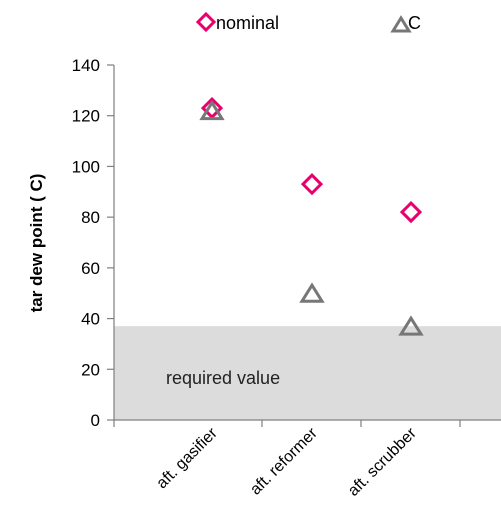 Image resolution: width=501 pixels, height=526 pixels. What do you see at coordinates (90, 217) in the screenshot?
I see `y-tick-label: 80` at bounding box center [90, 217].